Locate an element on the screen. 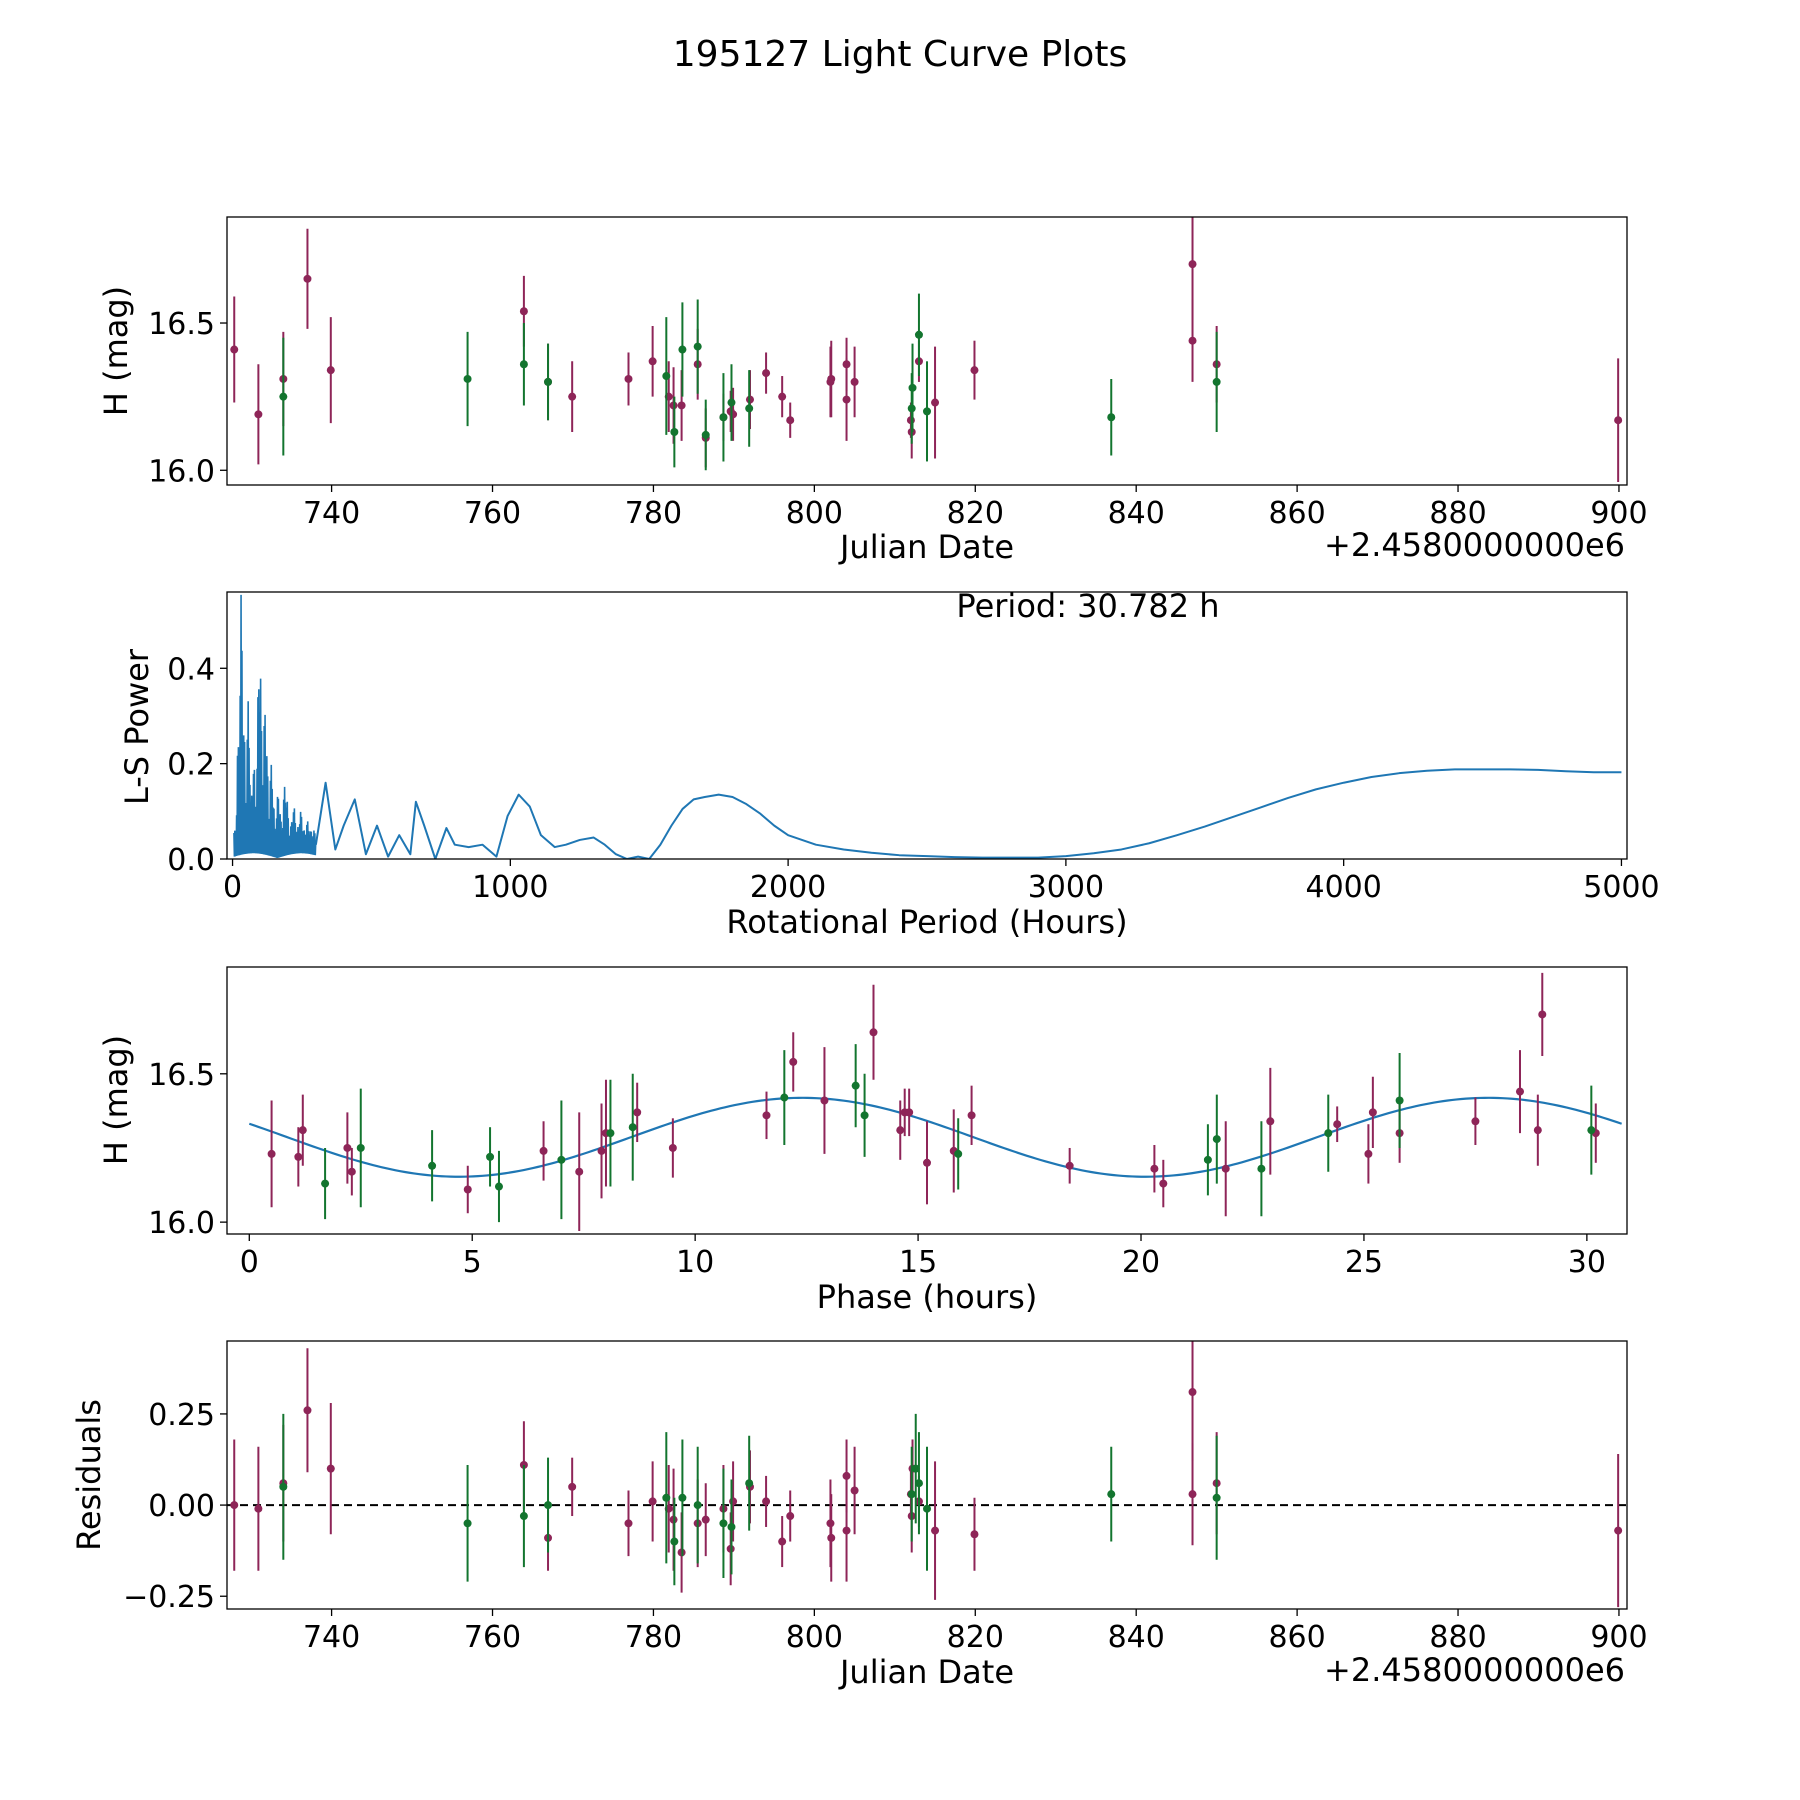 This screenshot has width=1800, height=1800. residuals-ticks: 740 760 780 800 820 840 860 880 900 −0.25 0.00 0.25 is located at coordinates (885, 1526).